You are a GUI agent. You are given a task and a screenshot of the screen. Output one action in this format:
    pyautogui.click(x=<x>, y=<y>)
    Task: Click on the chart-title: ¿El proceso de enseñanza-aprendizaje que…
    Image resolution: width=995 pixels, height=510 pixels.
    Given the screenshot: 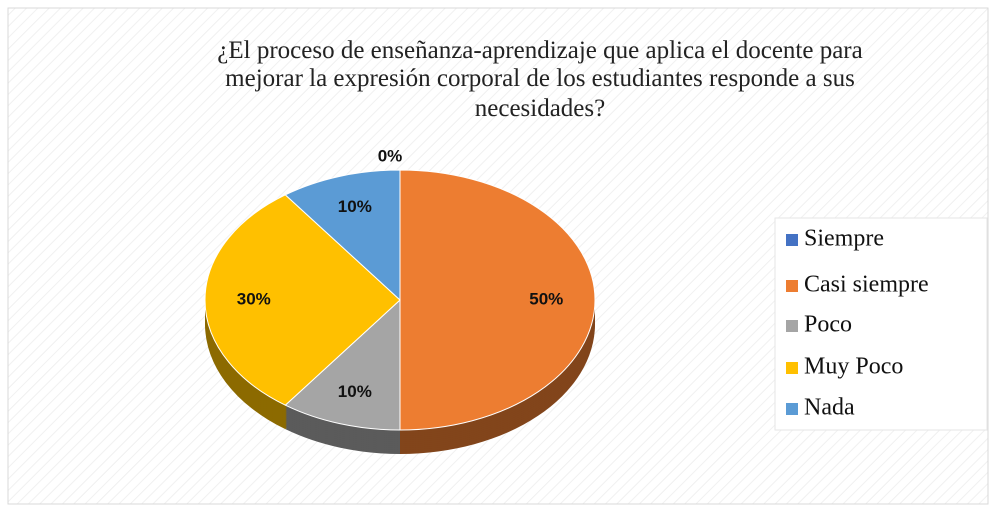 What is the action you would take?
    pyautogui.click(x=539, y=50)
    